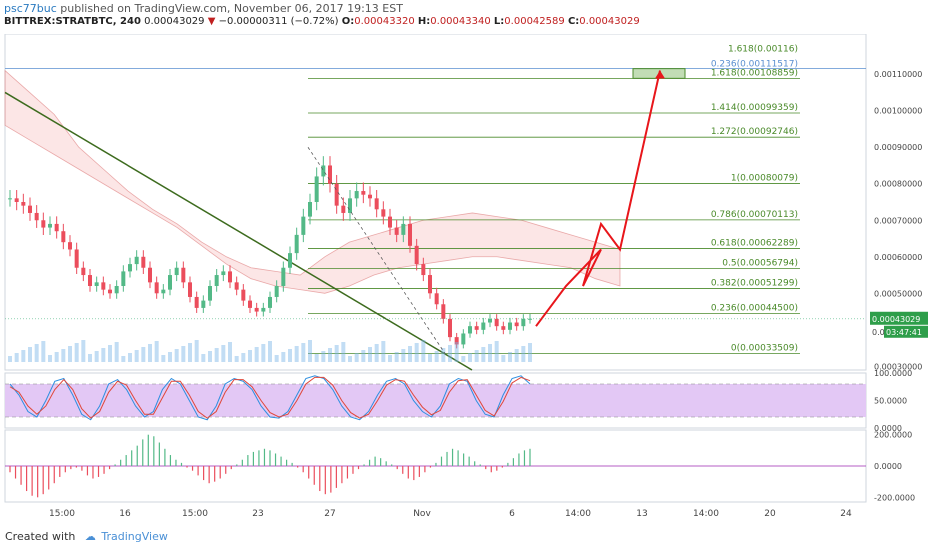 The width and height of the screenshot is (932, 550). Describe the element at coordinates (499, 21) in the screenshot. I see `low-label: L:` at that location.